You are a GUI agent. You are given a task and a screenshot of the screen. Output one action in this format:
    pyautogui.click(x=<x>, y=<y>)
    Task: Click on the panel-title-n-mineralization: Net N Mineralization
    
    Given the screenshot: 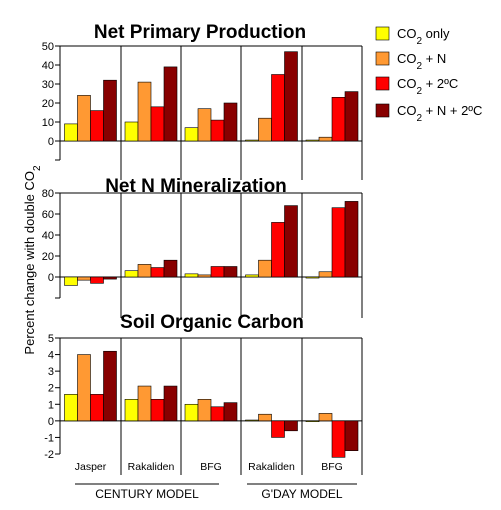 What is the action you would take?
    pyautogui.click(x=196, y=186)
    